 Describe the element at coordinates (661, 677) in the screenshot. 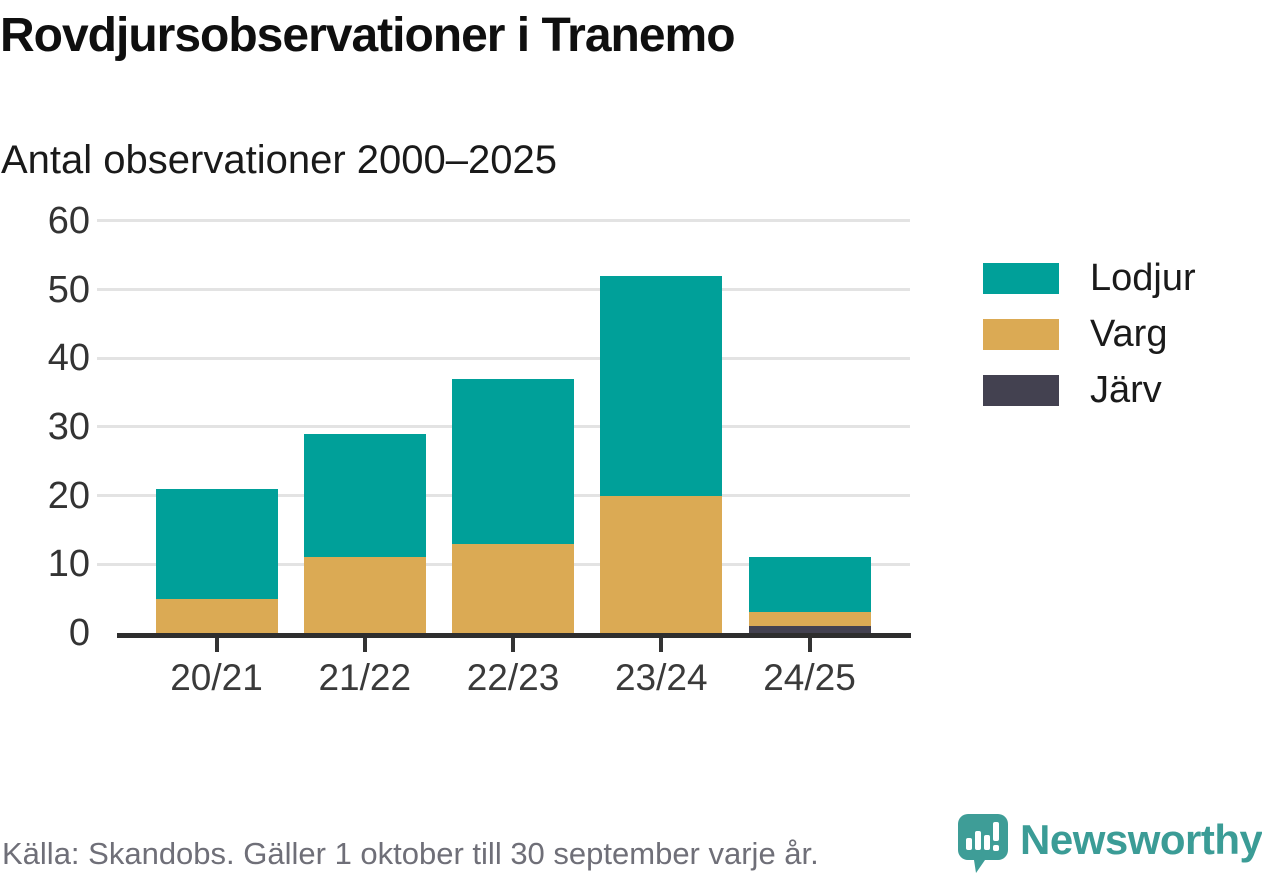

I see `x-tick-label-23/24: 23/24` at that location.